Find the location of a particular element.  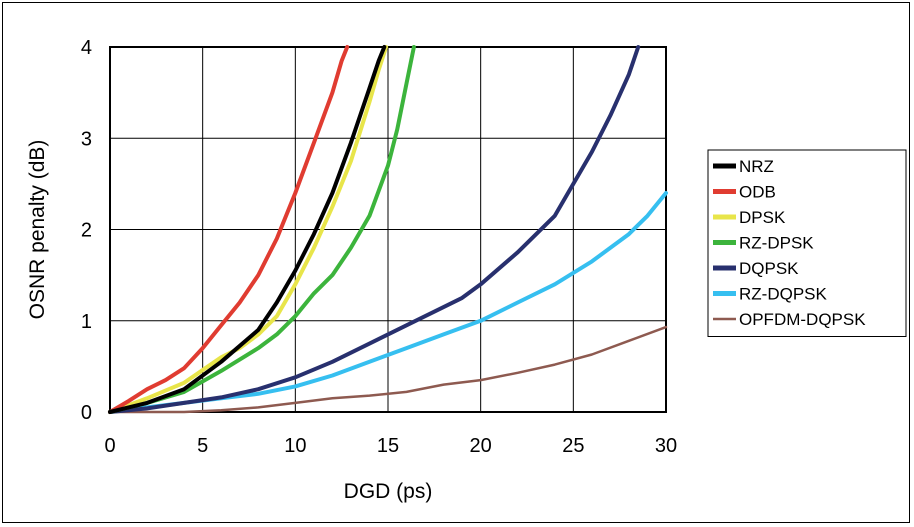

y-tick-label: 3 is located at coordinates (86, 139).